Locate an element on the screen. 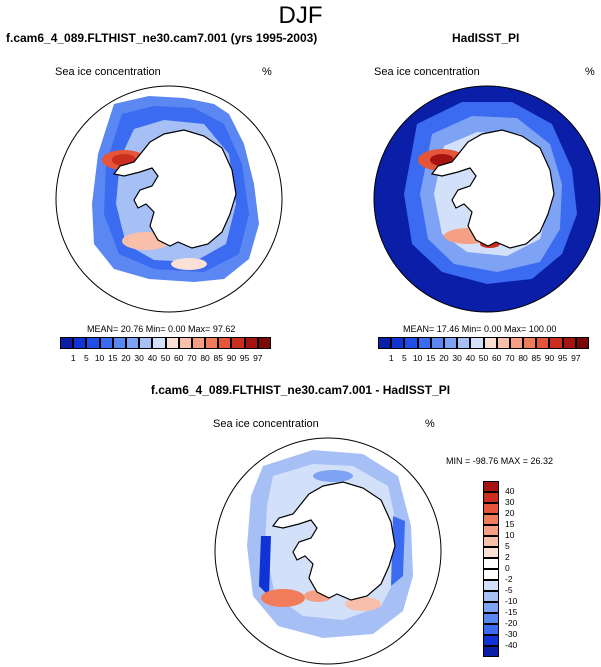 This screenshot has width=601, height=667. diff-units-label: % is located at coordinates (430, 424).